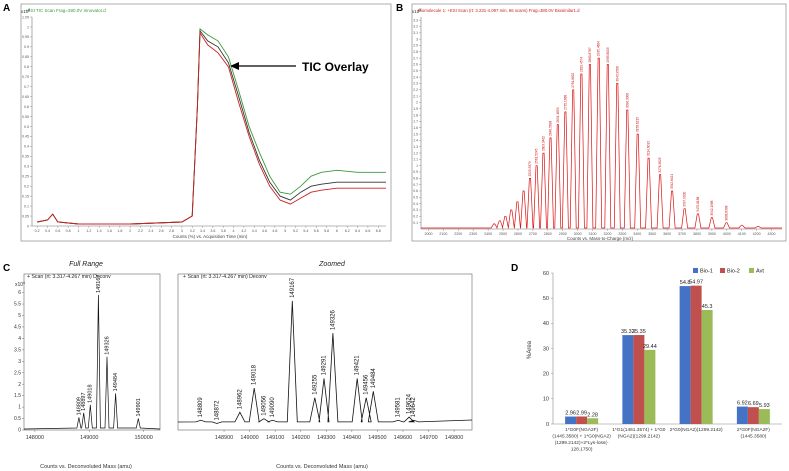  What do you see at coordinates (417, 103) in the screenshot?
I see `b-ytick-label: 2` at bounding box center [417, 103].